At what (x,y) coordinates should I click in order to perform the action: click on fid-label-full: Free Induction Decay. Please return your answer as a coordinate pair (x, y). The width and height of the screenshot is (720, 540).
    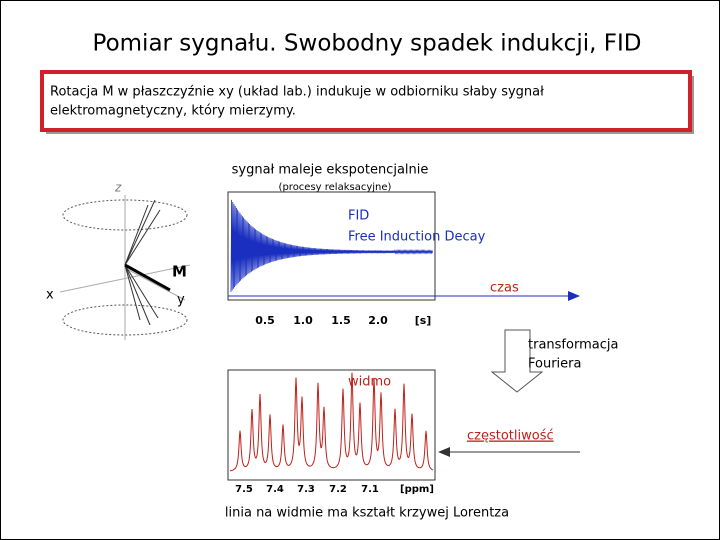
    Looking at the image, I should click on (417, 237).